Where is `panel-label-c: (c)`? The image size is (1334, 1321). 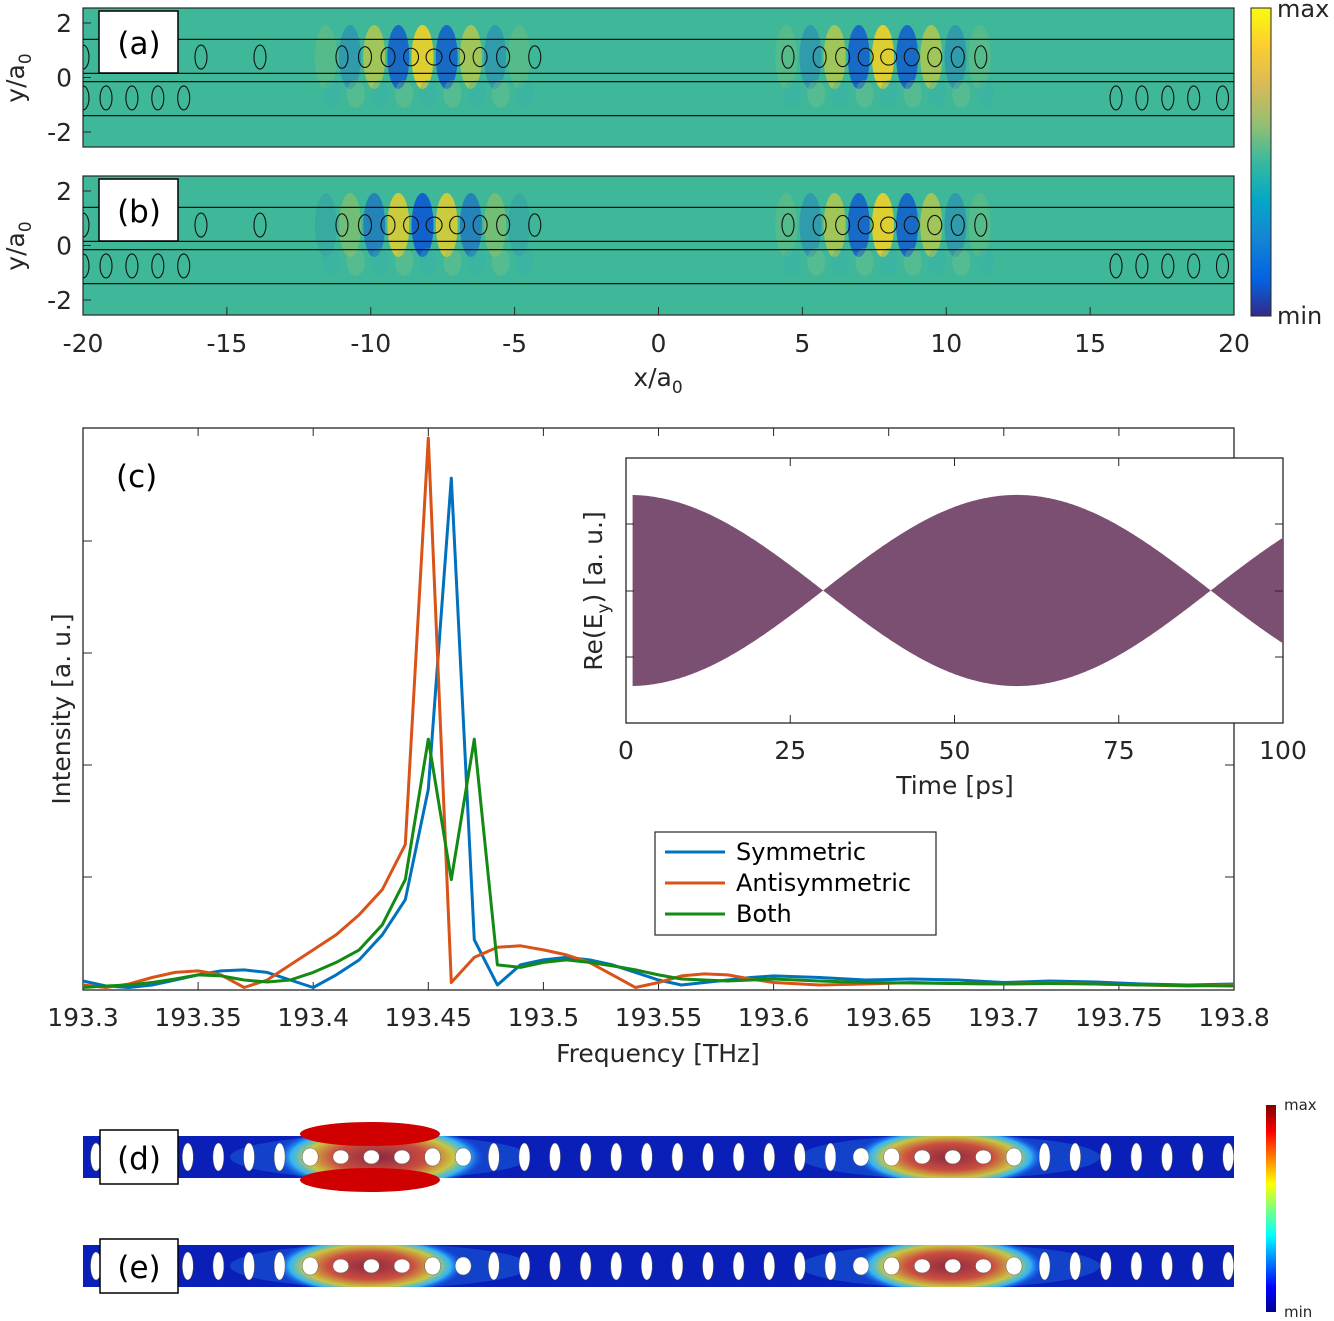
panel-label-c: (c) is located at coordinates (136, 477).